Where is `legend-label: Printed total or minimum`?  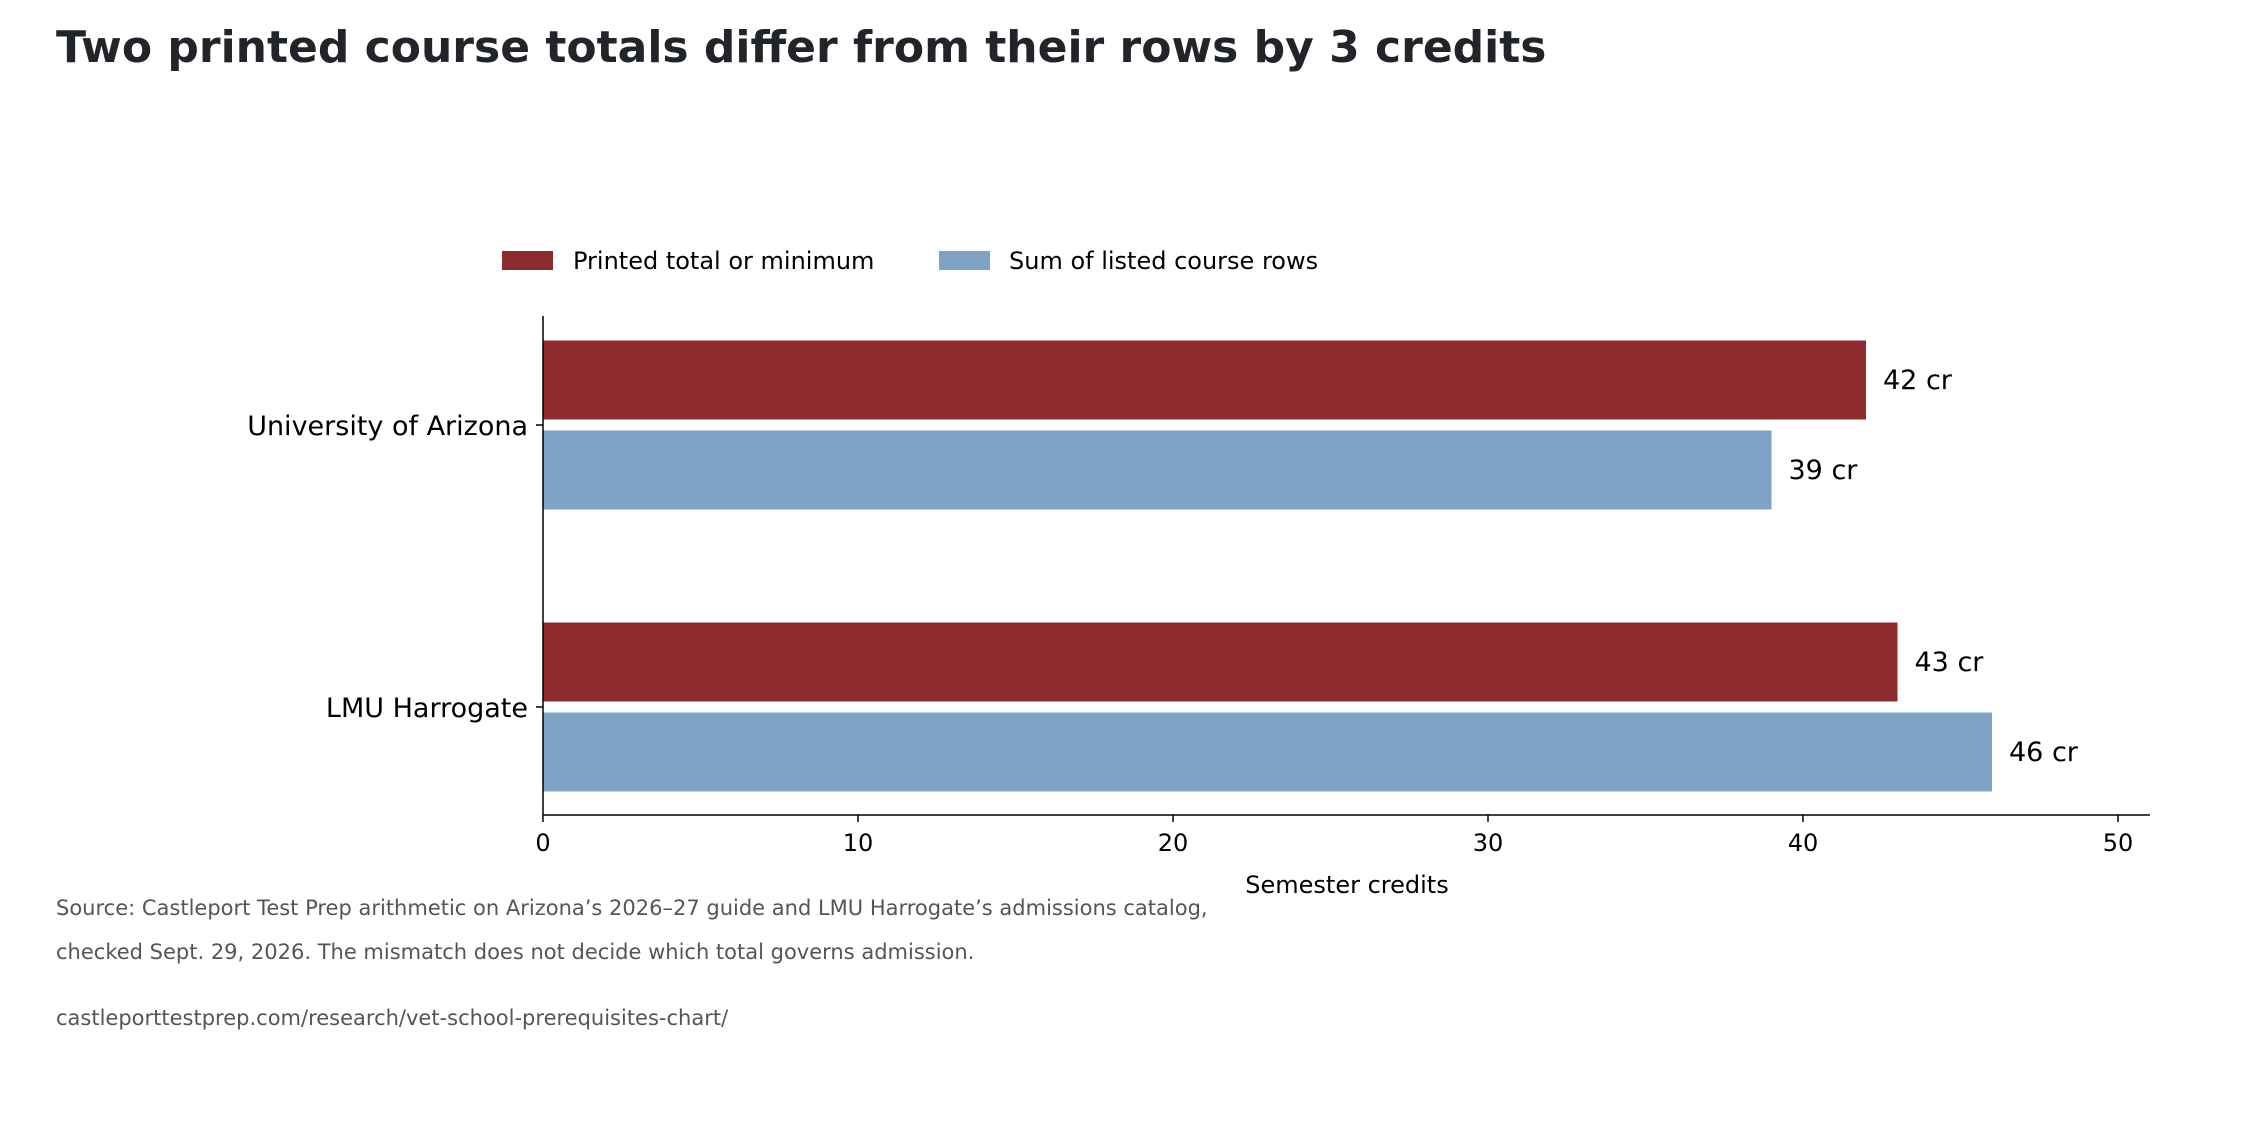 legend-label: Printed total or minimum is located at coordinates (723, 261).